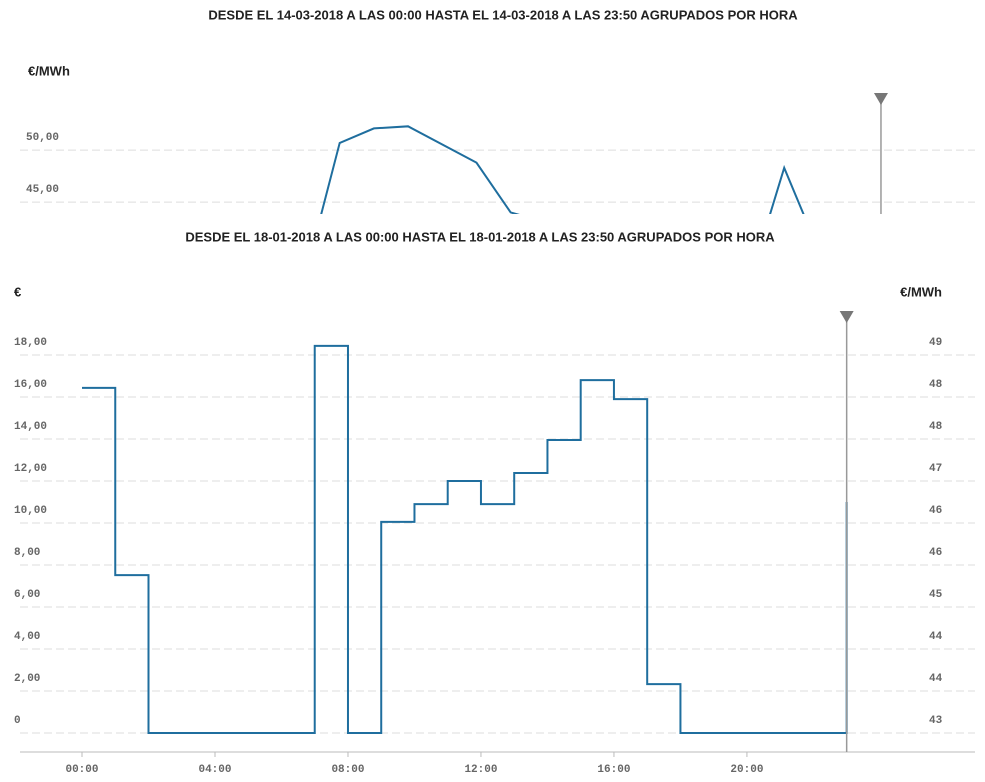 The height and width of the screenshot is (782, 985). Describe the element at coordinates (30, 385) in the screenshot. I see `y-tick-label: 16,00` at that location.